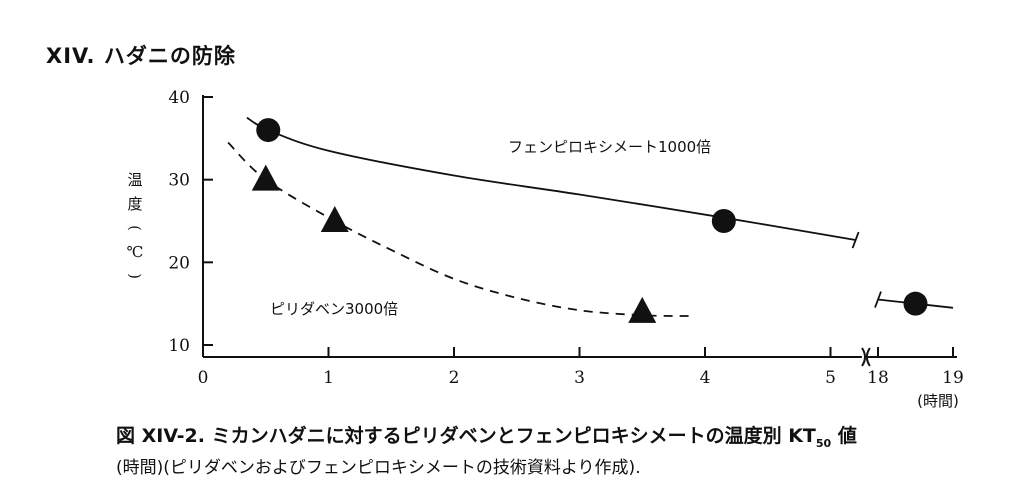  What do you see at coordinates (953, 378) in the screenshot?
I see `x-tick-label: 19` at bounding box center [953, 378].